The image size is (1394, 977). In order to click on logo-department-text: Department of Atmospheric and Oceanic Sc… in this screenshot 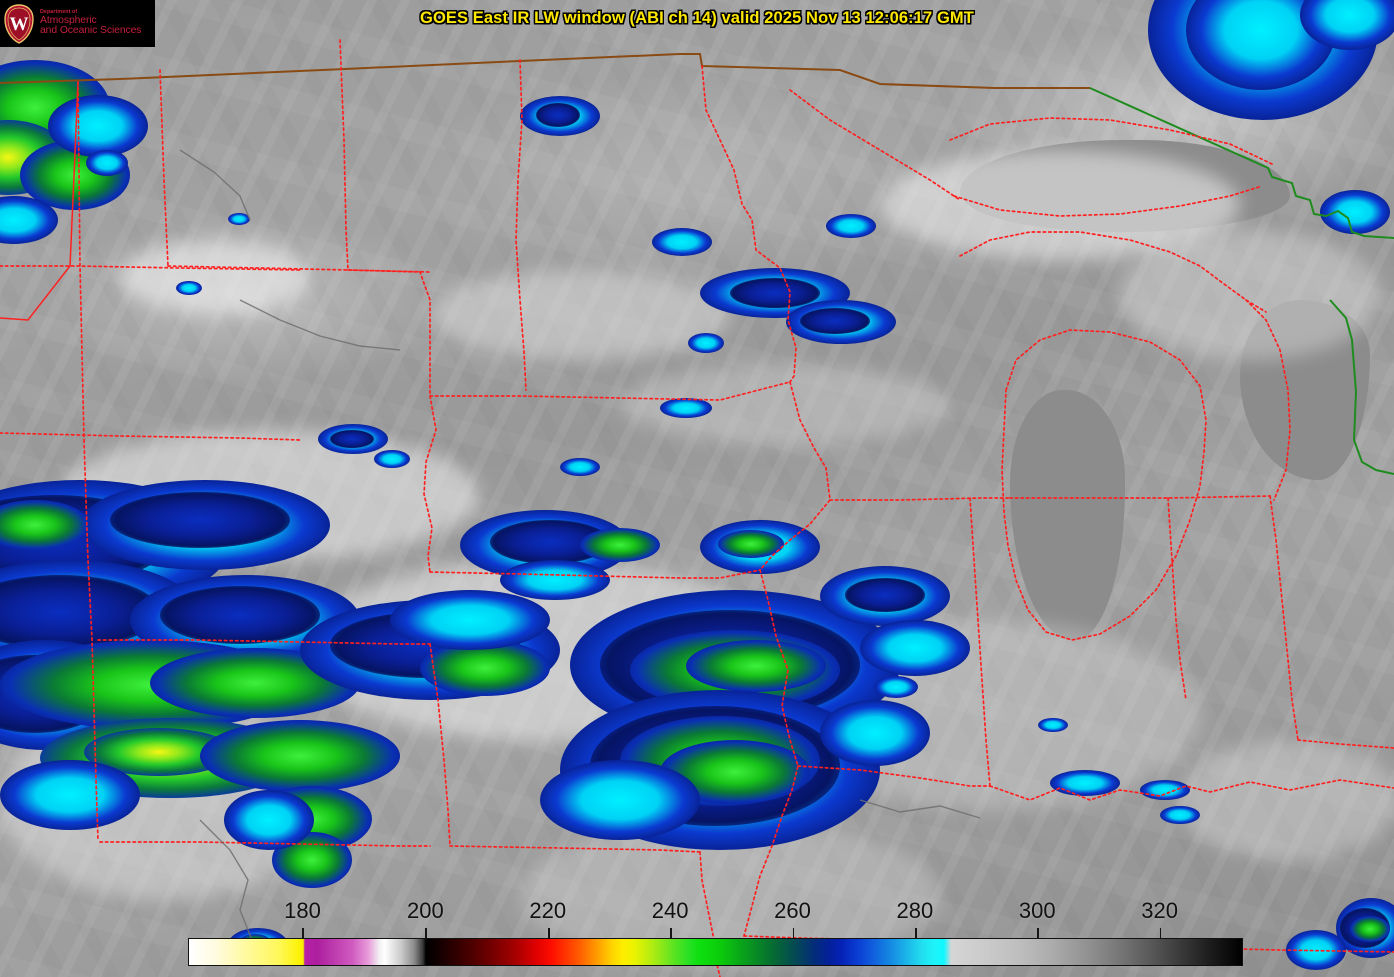, I will do `click(91, 23)`.